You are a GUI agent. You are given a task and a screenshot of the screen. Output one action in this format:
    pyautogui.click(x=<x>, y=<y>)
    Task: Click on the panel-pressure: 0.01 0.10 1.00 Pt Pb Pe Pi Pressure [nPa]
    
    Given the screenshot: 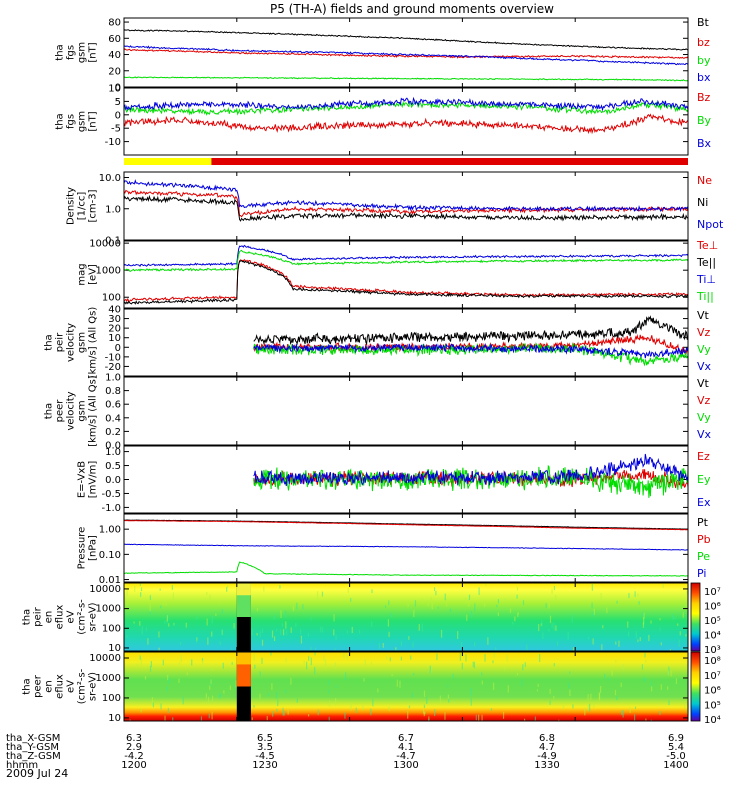 What is the action you would take?
    pyautogui.click(x=394, y=549)
    